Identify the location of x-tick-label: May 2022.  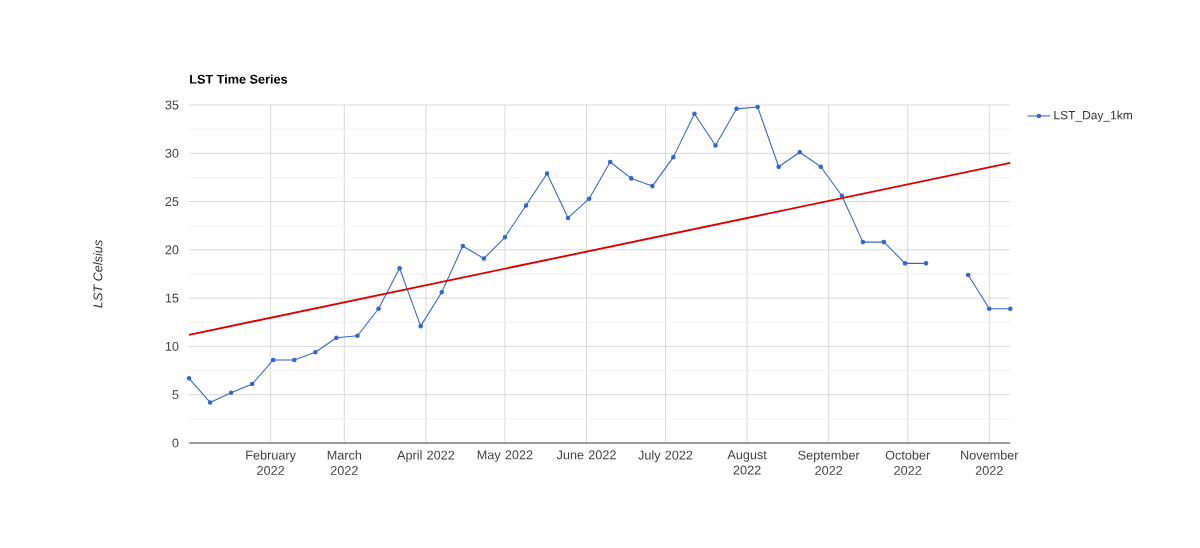
(505, 456).